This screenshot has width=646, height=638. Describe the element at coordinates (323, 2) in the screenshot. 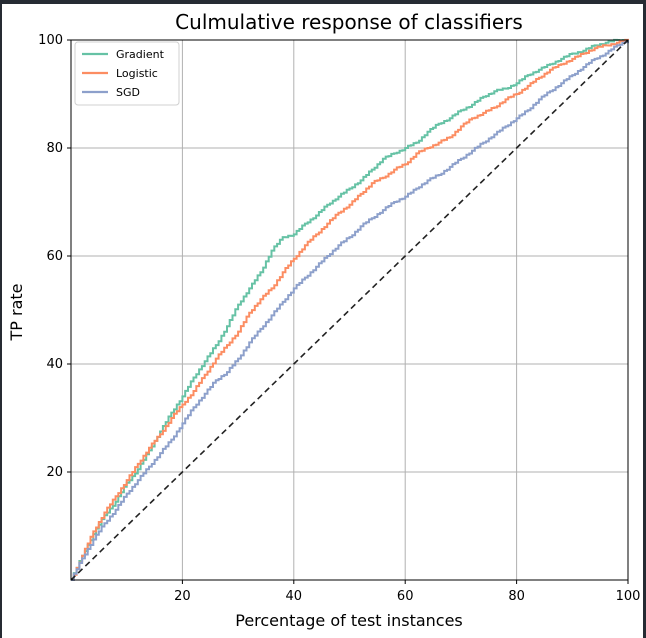

I see `window-top-edge` at that location.